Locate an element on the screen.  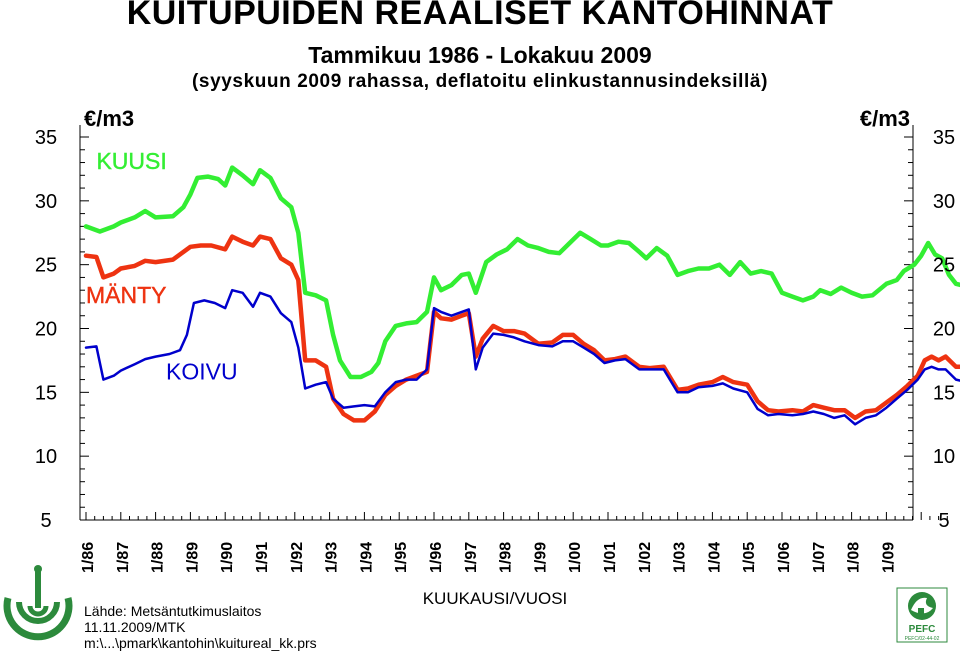
x-tick-label: 1/07 is located at coordinates (819, 557).